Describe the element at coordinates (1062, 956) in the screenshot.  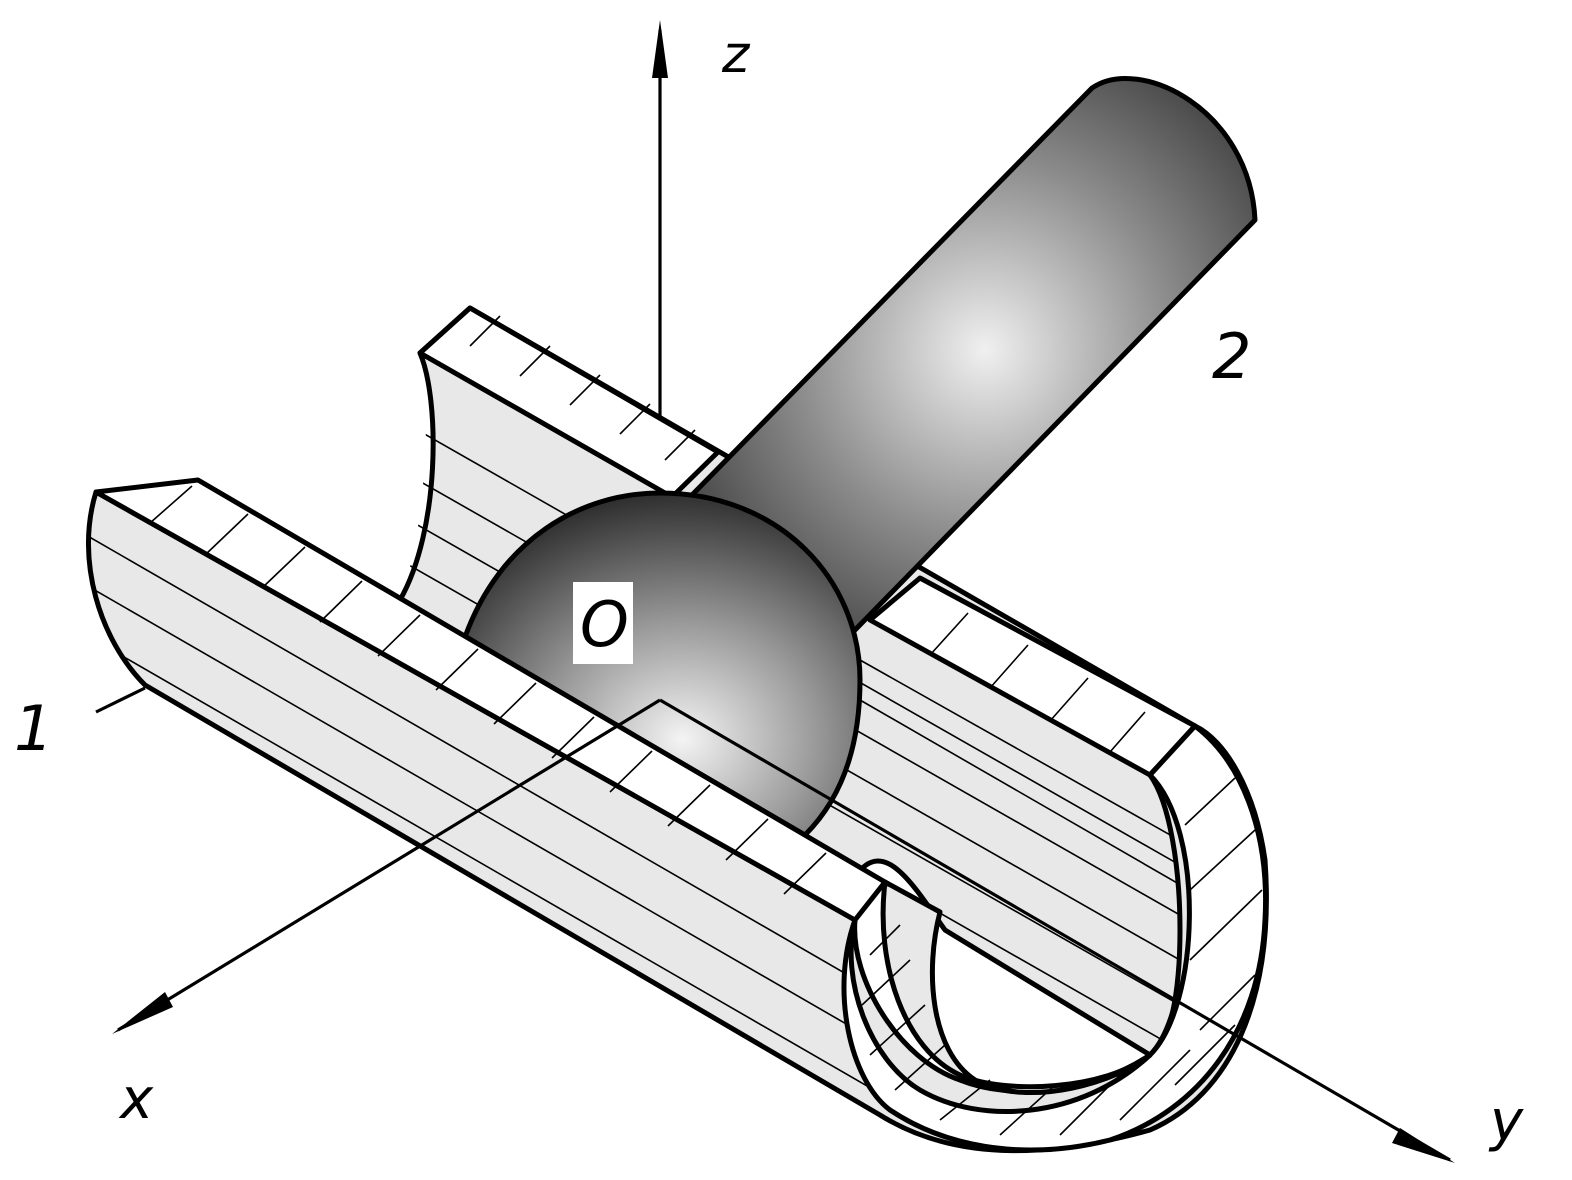
I see `end-section-hatching` at that location.